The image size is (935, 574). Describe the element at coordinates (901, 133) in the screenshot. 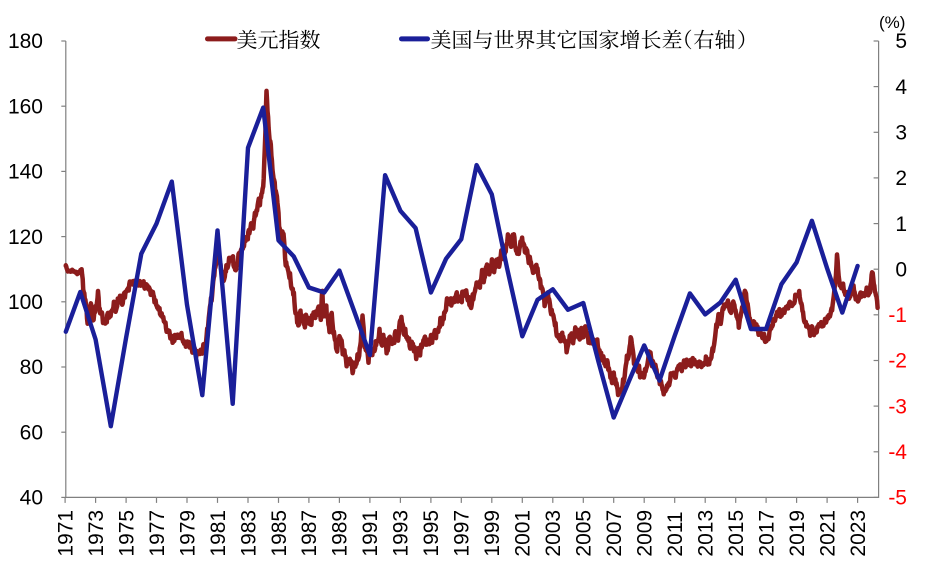

I see `svg-text: 3` at that location.